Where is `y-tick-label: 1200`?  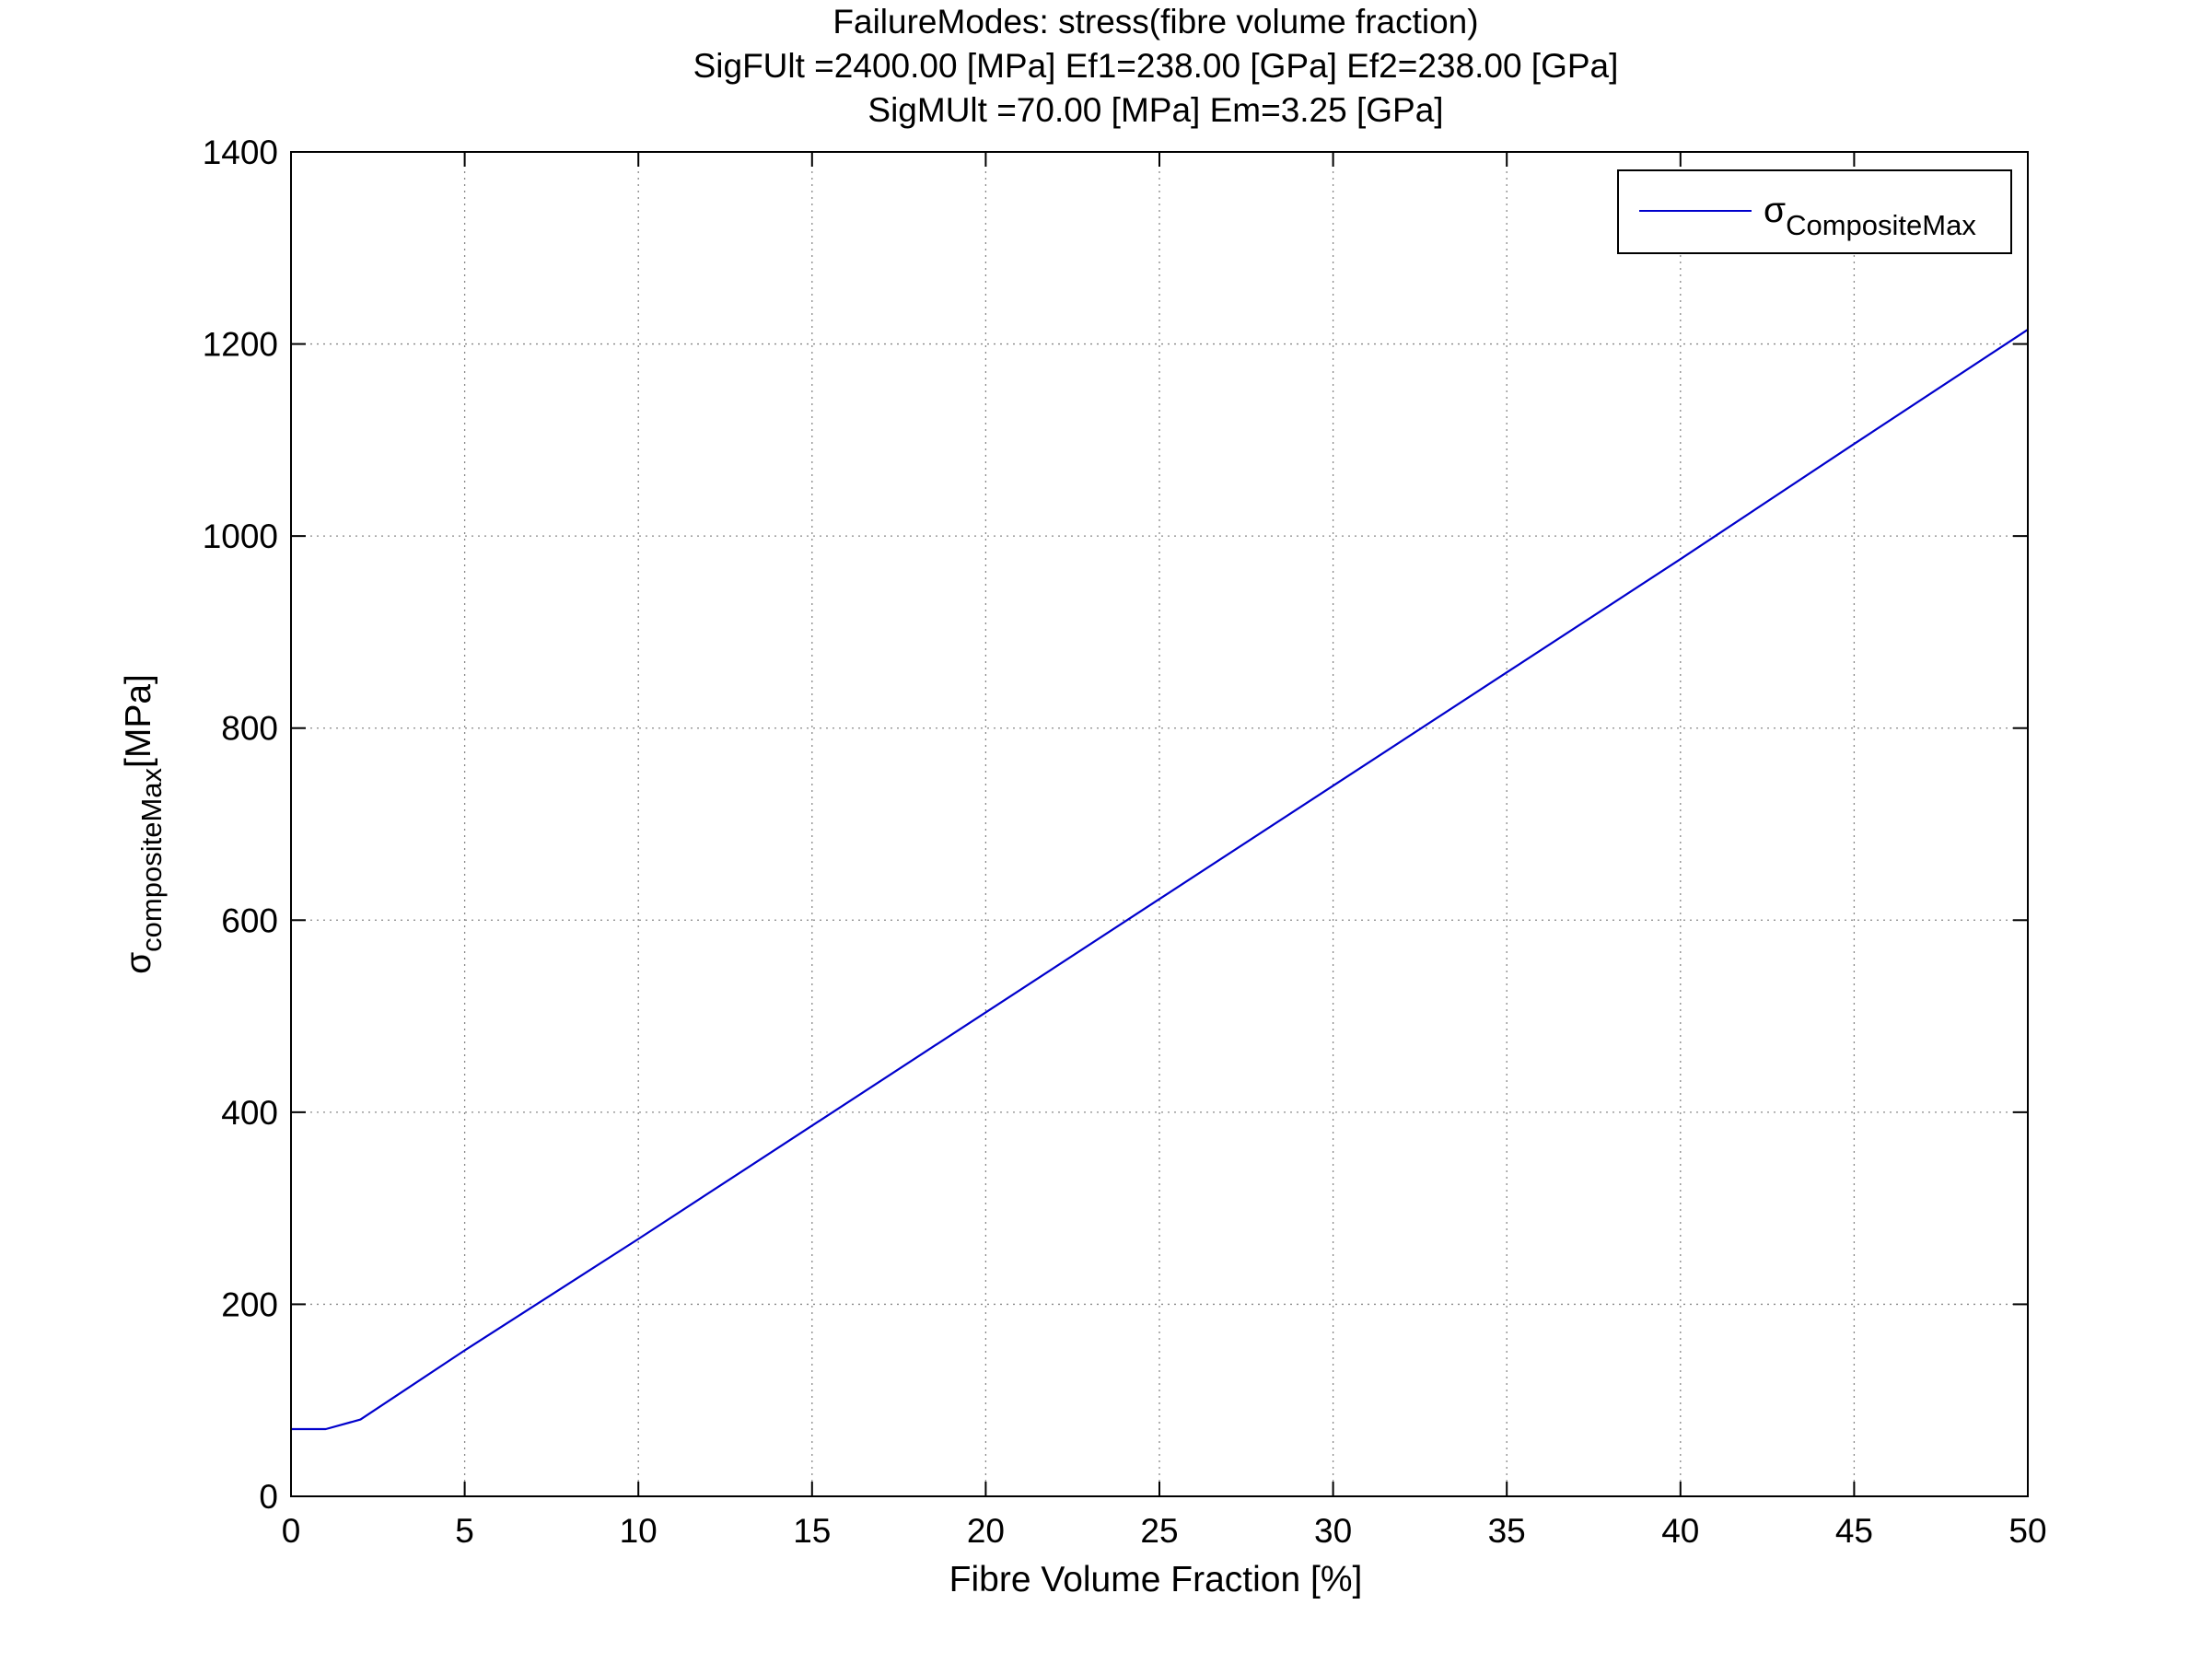
y-tick-label: 1200 is located at coordinates (240, 345).